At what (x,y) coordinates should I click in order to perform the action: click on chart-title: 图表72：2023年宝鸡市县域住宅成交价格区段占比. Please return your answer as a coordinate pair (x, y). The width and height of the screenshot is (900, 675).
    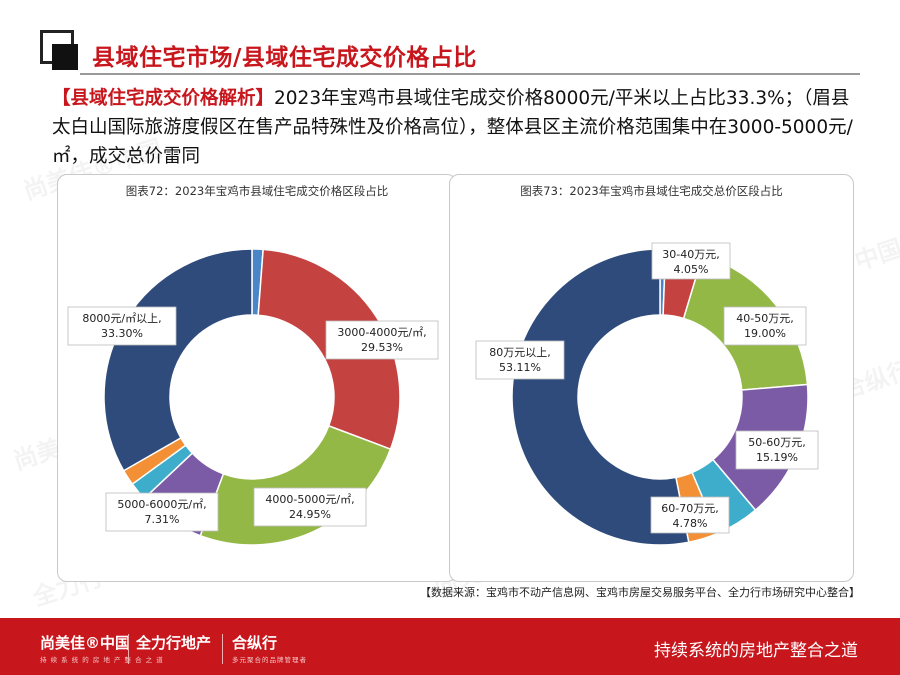
    Looking at the image, I should click on (257, 191).